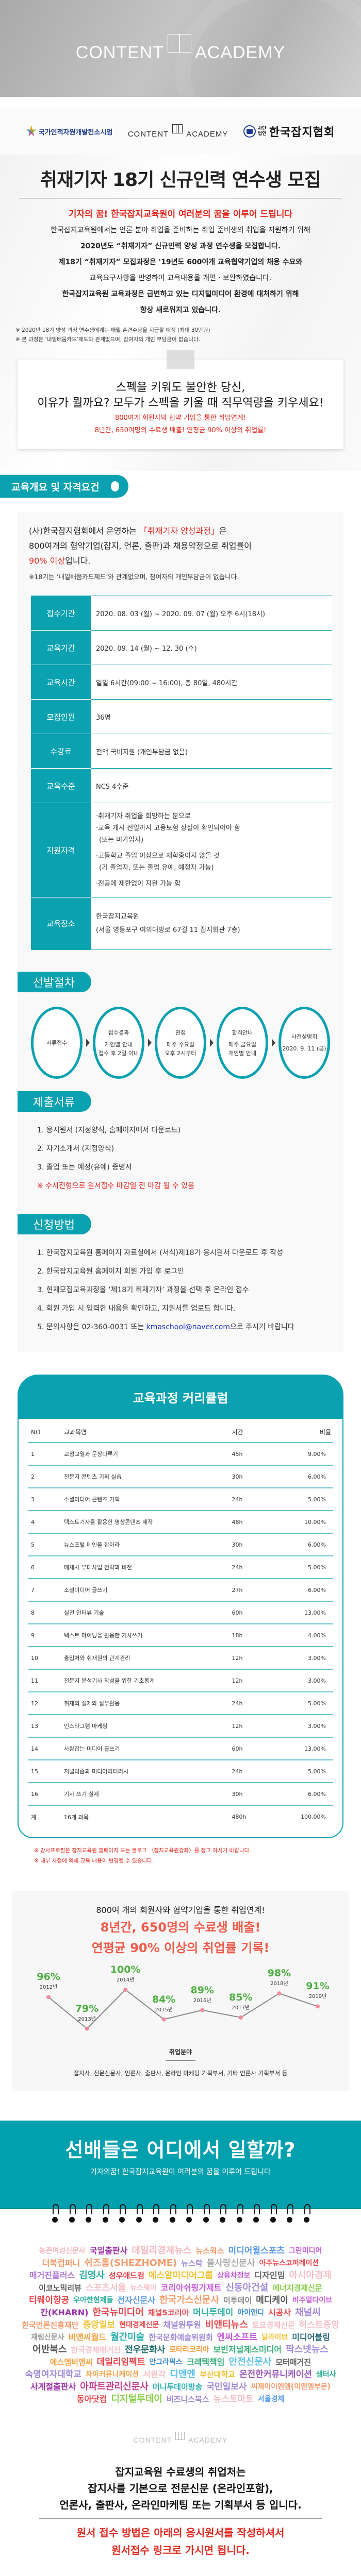 The width and height of the screenshot is (361, 2576). I want to click on intro-line: 2020년도 “취재기자” 신규인력 양성 과정 연수생을 모집합니다., so click(180, 246).